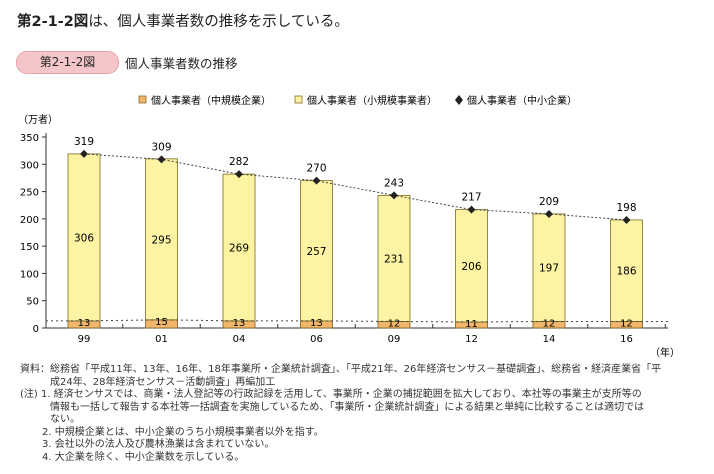  Describe the element at coordinates (316, 169) in the screenshot. I see `data-label-total: 270` at that location.